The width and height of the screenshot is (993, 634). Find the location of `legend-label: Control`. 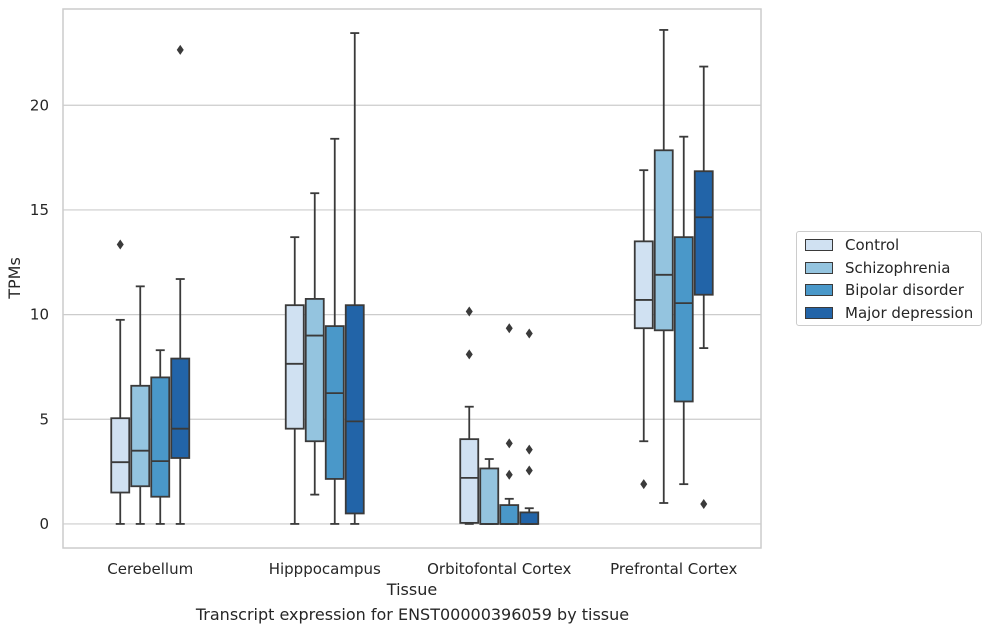

legend-label: Control is located at coordinates (872, 245).